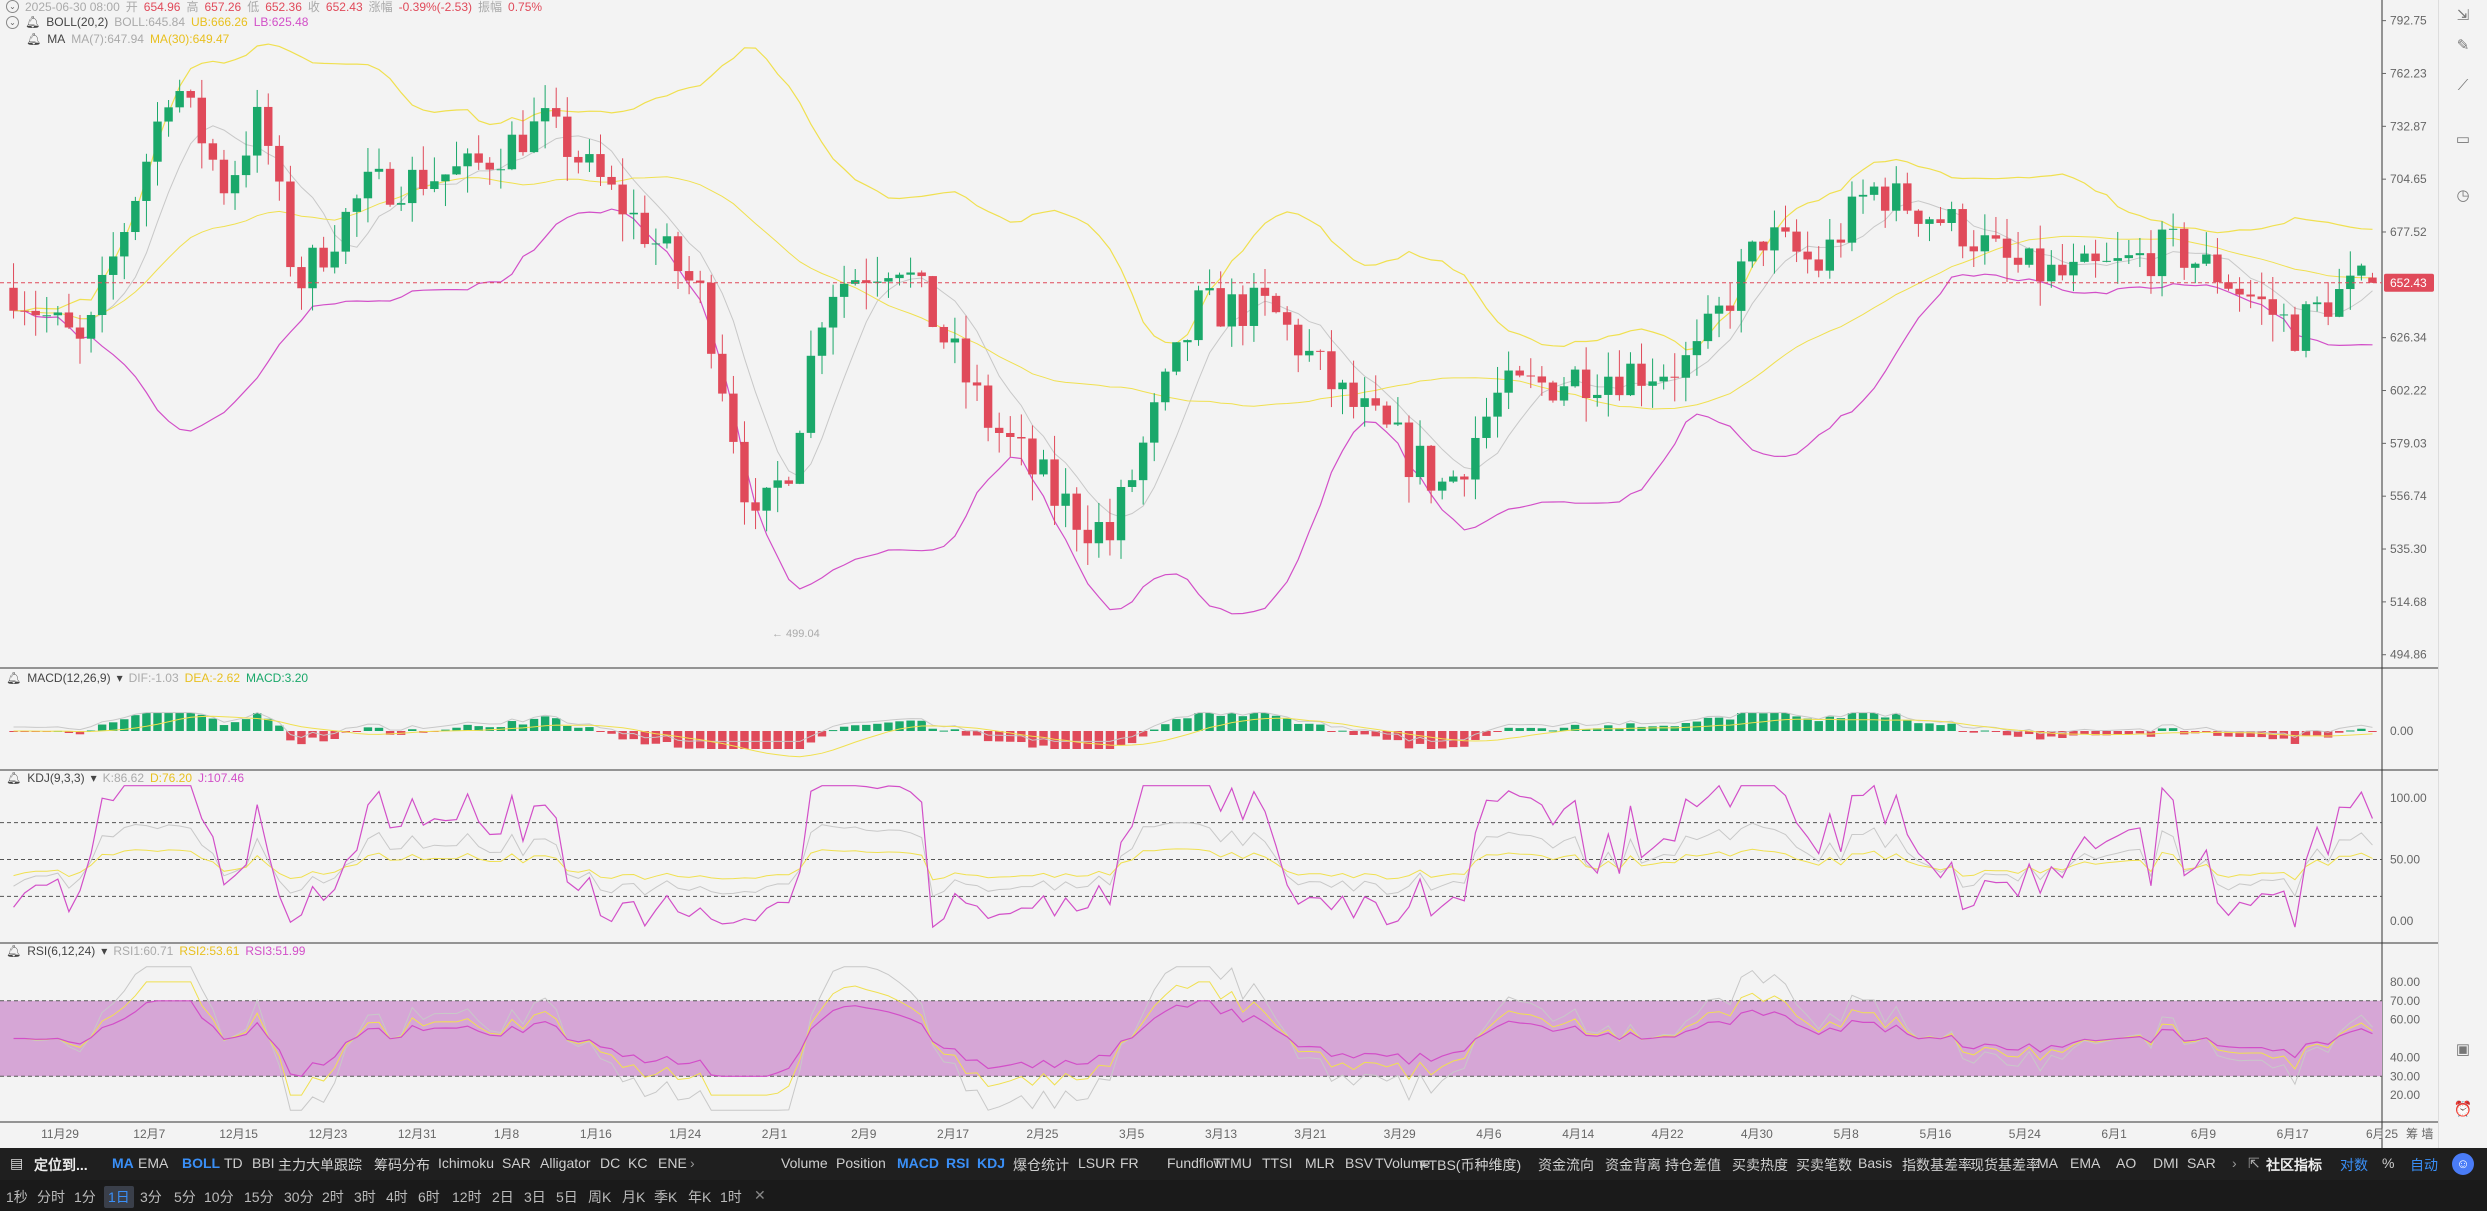 Image resolution: width=2487 pixels, height=1211 pixels. What do you see at coordinates (1041, 1165) in the screenshot?
I see `sub-indicator-5: 爆仓统计` at bounding box center [1041, 1165].